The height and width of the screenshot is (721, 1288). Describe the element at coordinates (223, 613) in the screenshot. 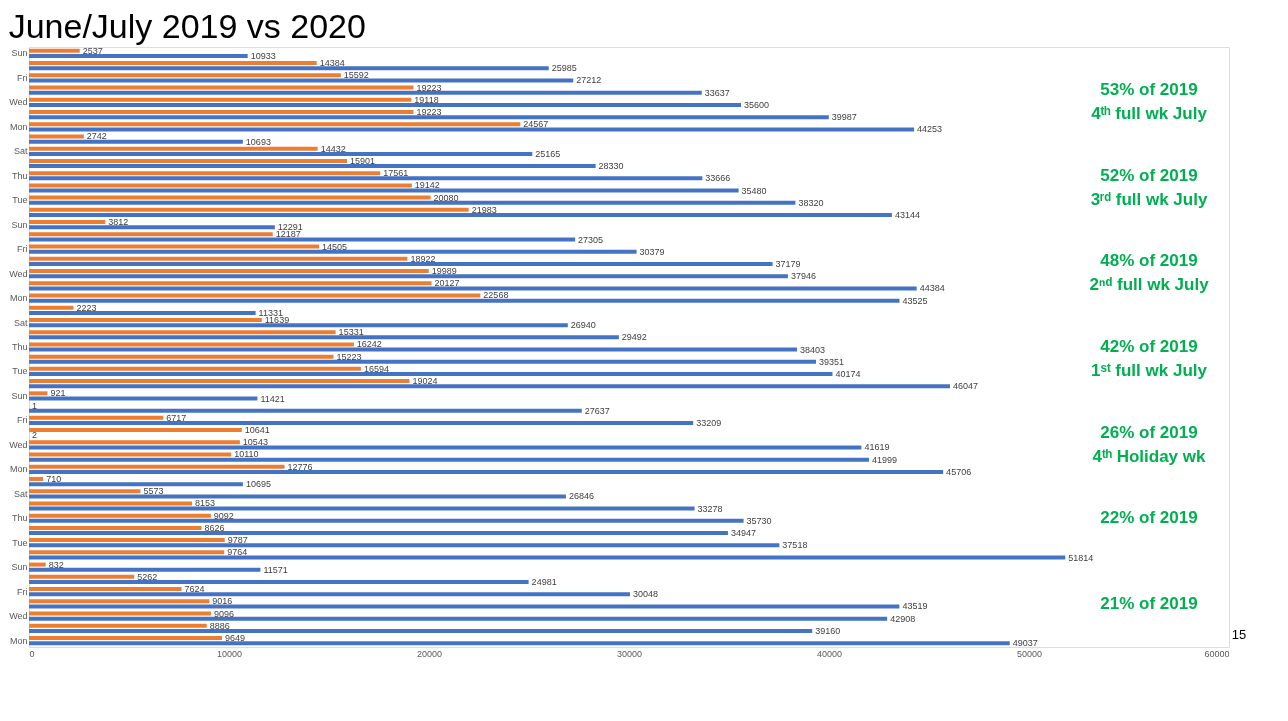

I see `data-label: 9096` at that location.